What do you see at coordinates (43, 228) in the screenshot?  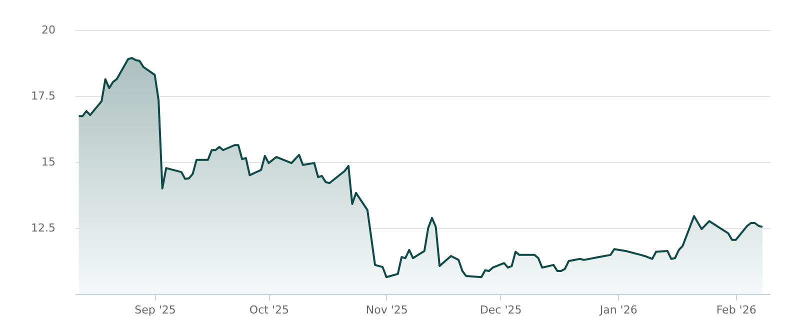 I see `y-tick-label: 12.5` at bounding box center [43, 228].